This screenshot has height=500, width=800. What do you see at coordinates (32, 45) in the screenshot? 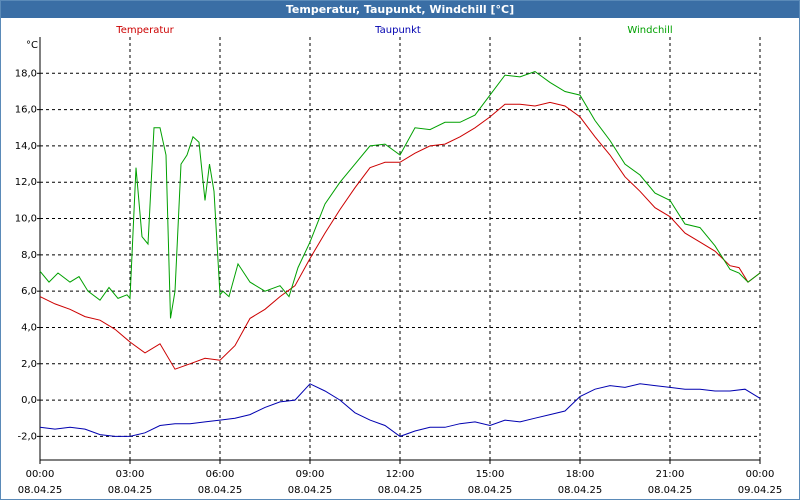
I see `y-axis-unit-label: °C` at bounding box center [32, 45].